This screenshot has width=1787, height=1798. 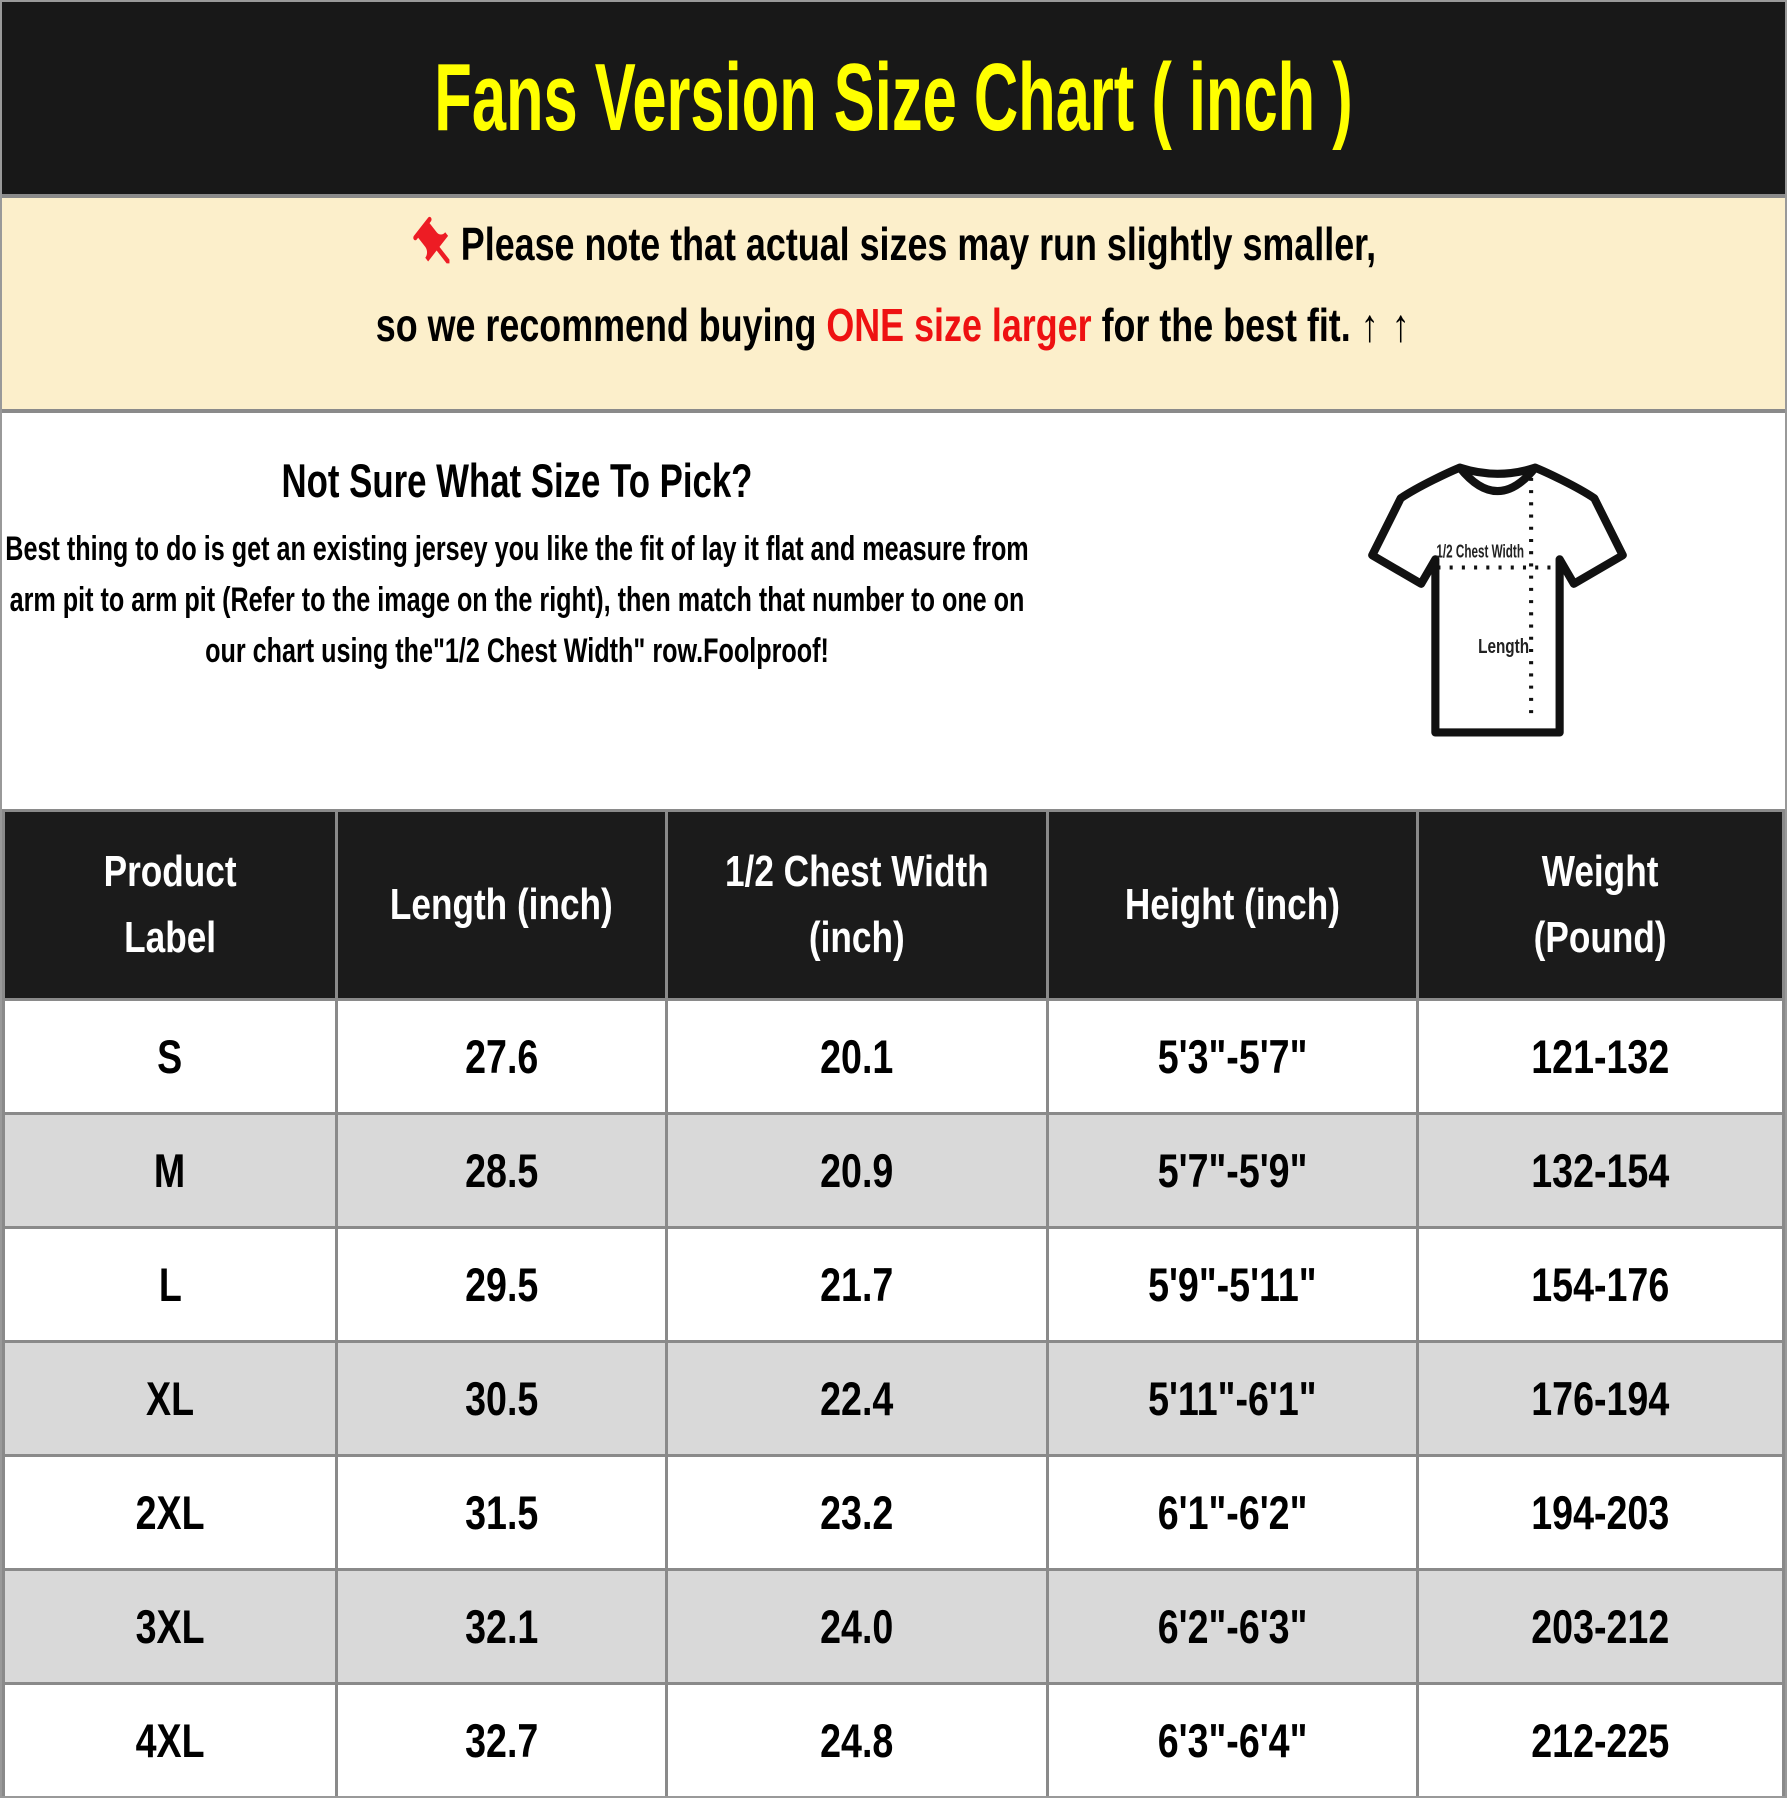 I want to click on table-header-cell-weight: Weight (Pound), so click(x=1600, y=905).